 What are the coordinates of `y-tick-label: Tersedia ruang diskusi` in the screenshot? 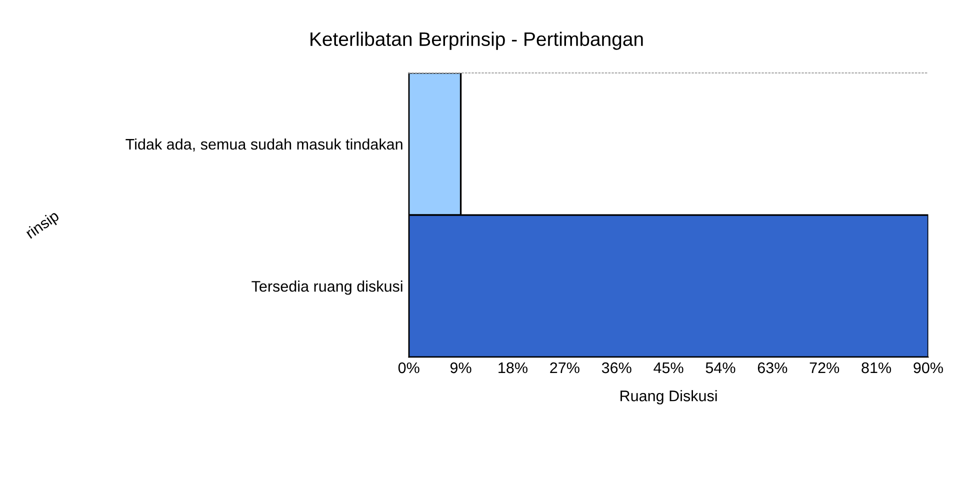 It's located at (327, 287).